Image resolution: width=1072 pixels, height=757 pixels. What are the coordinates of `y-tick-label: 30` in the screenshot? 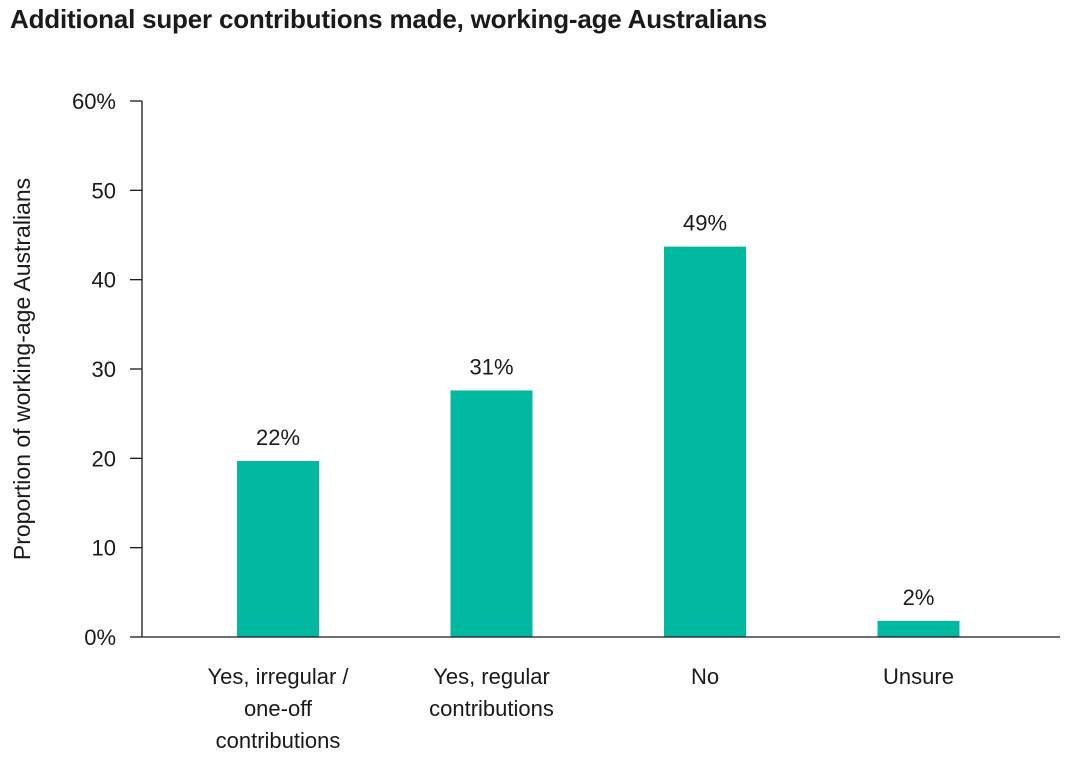 It's located at (104, 369).